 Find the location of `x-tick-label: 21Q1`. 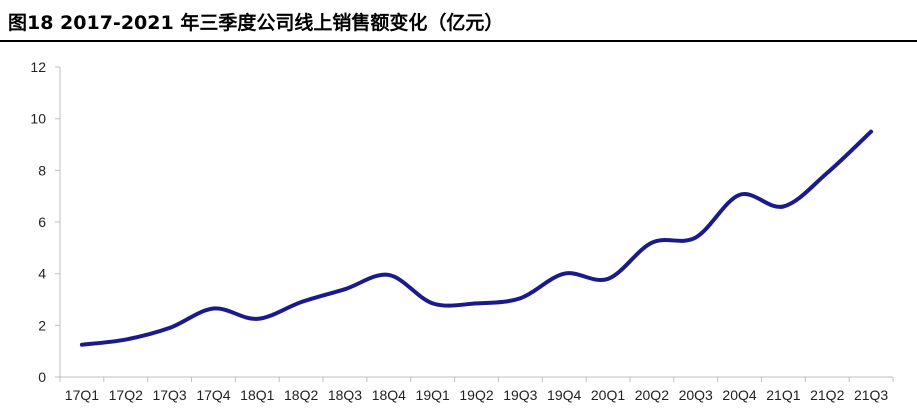

x-tick-label: 21Q1 is located at coordinates (783, 395).